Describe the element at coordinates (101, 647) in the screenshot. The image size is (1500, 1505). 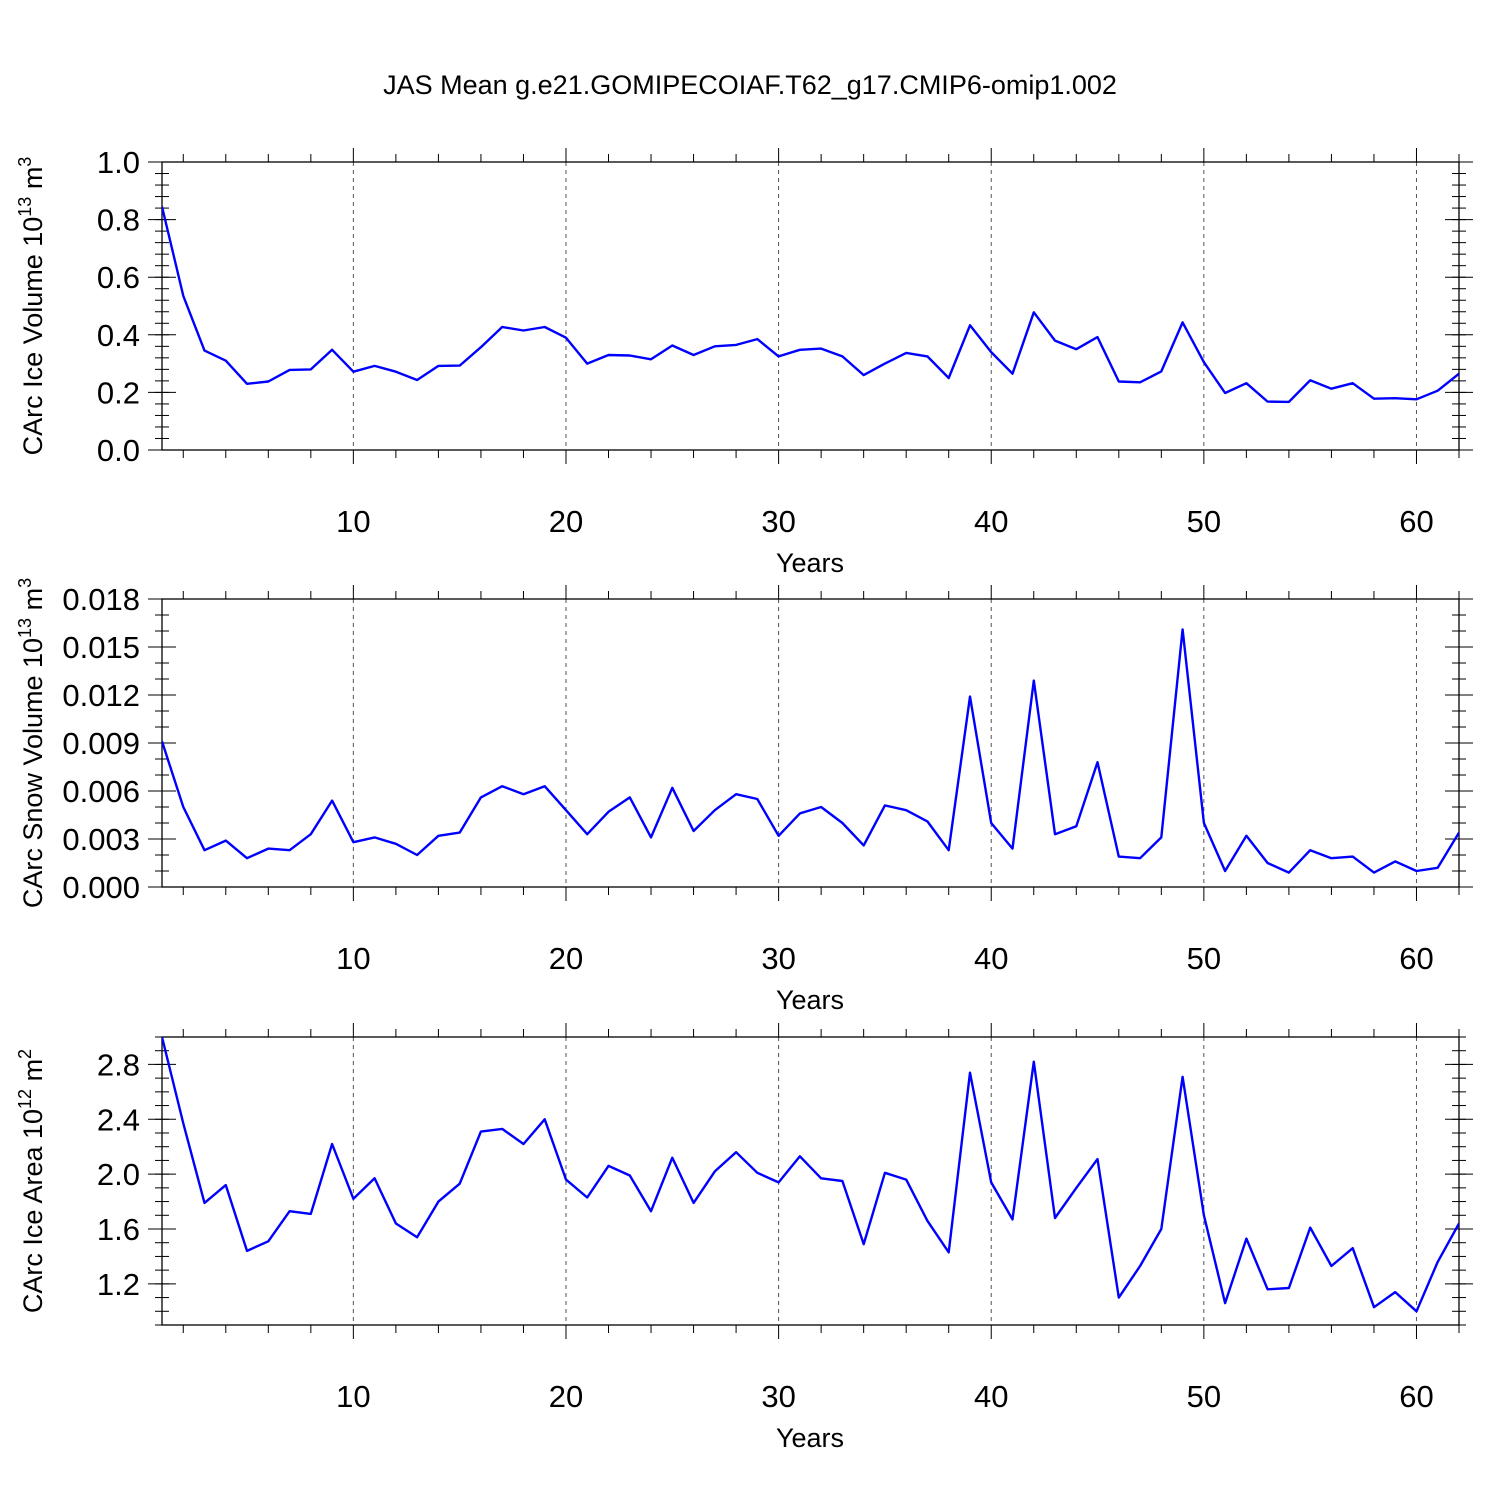
I see `y-tick-label: 0.015` at that location.